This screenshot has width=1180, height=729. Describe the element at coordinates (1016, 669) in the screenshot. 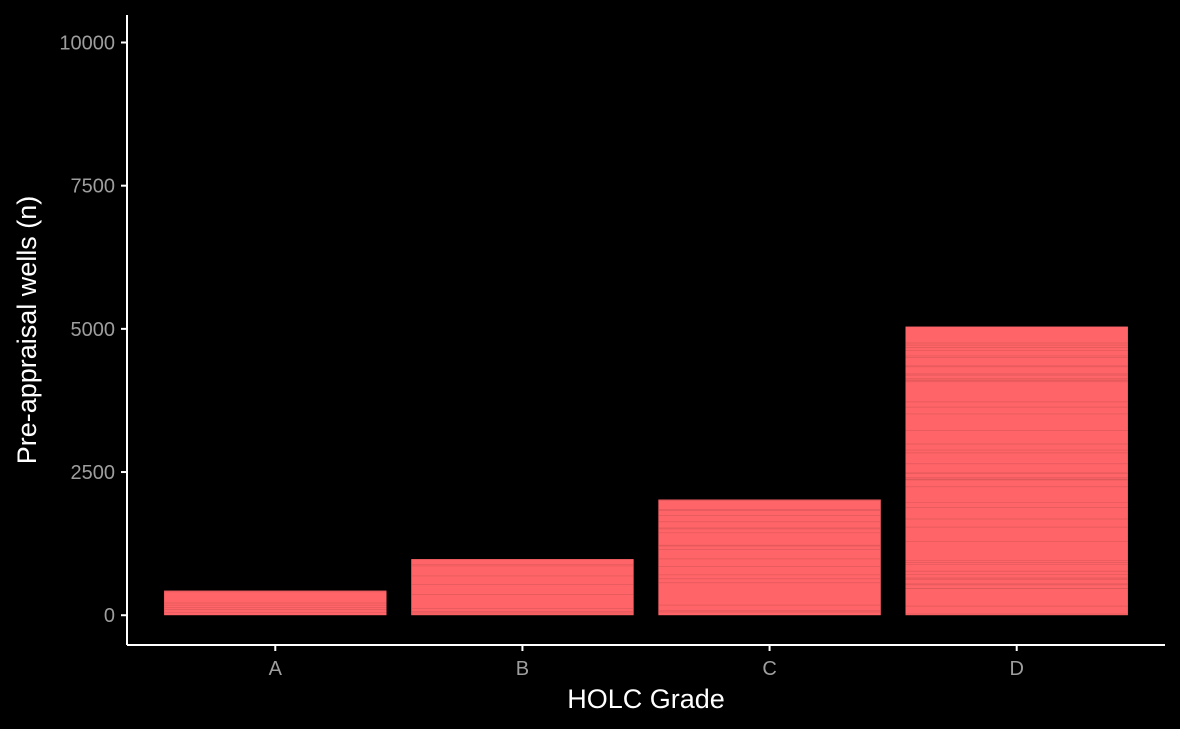

I see `x-tick-label: D` at that location.